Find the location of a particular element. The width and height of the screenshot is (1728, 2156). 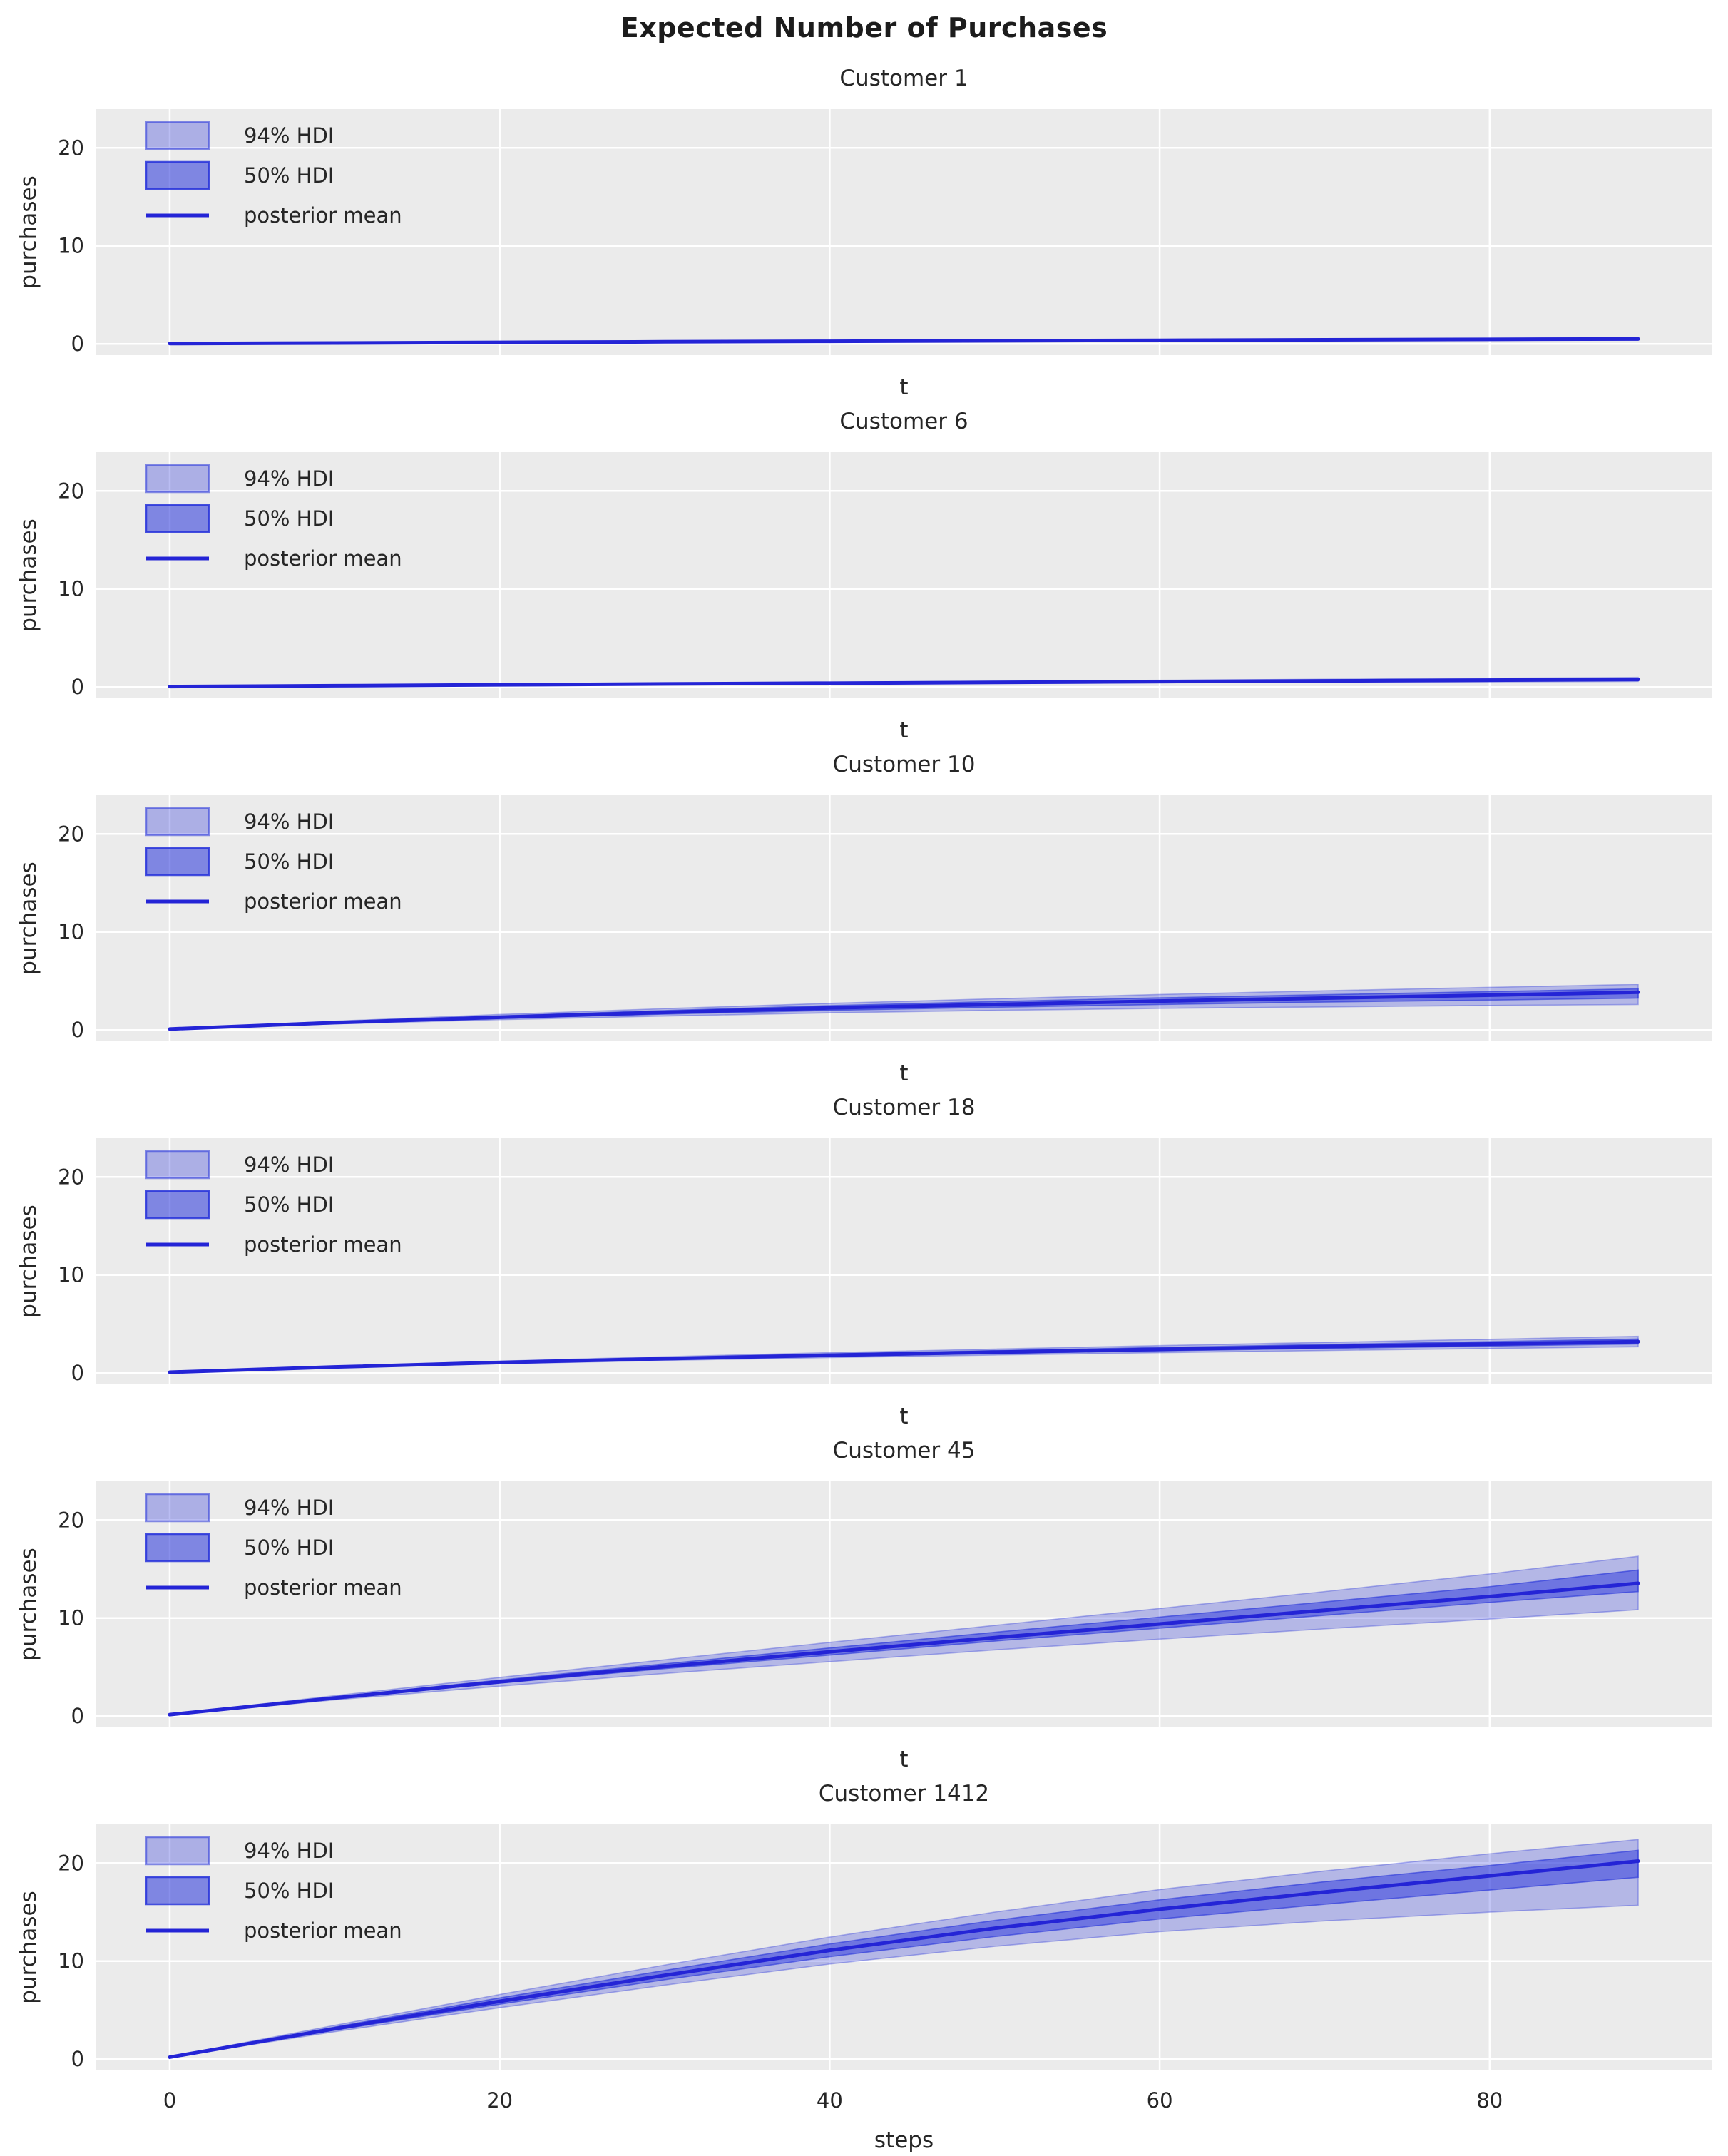

xlabel: steps is located at coordinates (904, 2140).